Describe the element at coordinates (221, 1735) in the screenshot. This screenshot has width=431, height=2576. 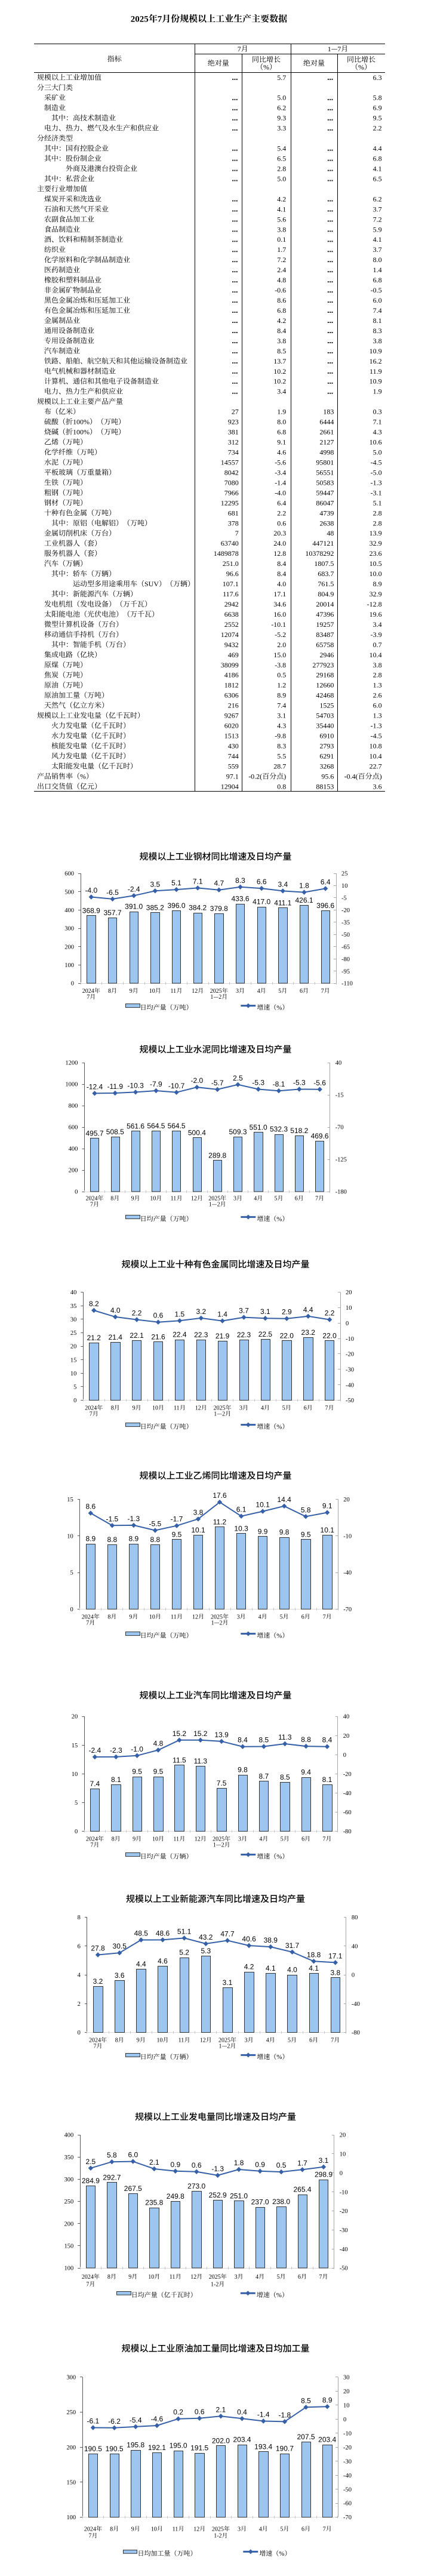
I see `svg-text: 13.9` at that location.